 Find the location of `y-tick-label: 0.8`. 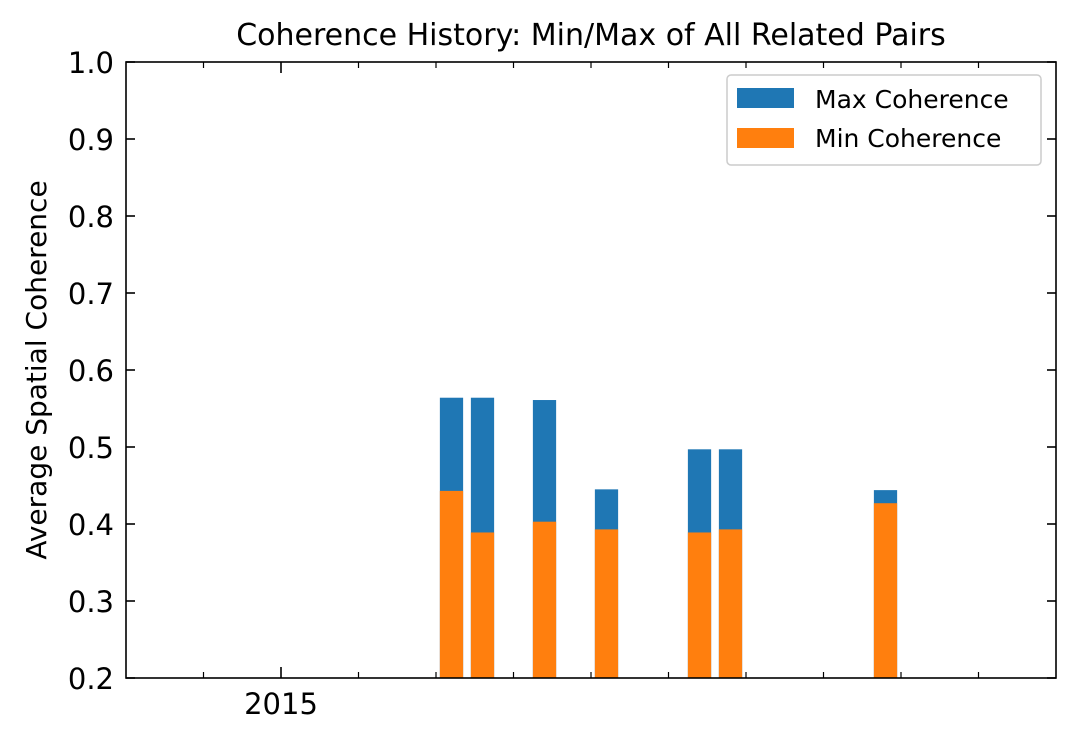

y-tick-label: 0.8 is located at coordinates (91, 217).